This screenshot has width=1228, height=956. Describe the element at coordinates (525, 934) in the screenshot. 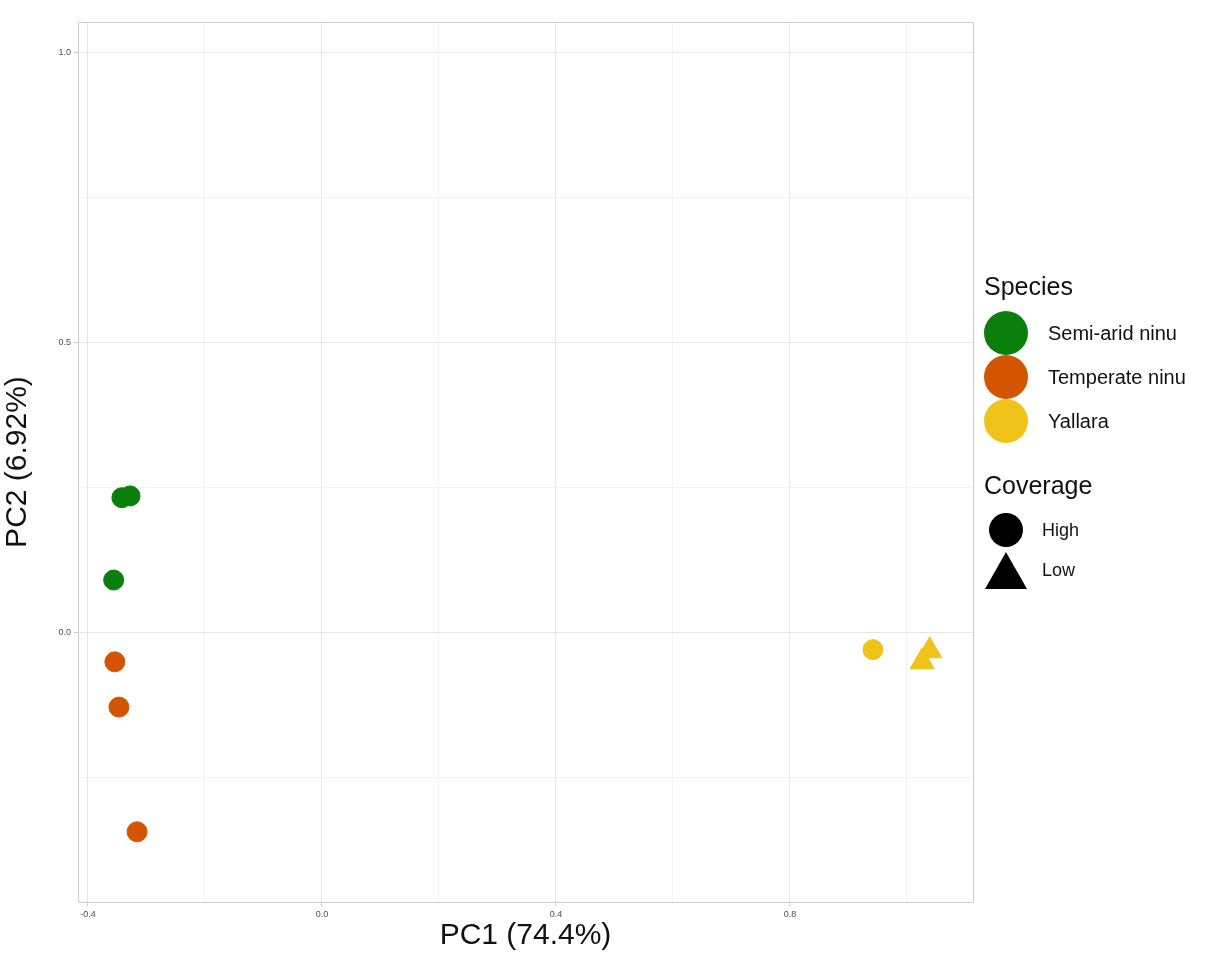

I see `x-axis-title: PC1 (74.4%)` at that location.